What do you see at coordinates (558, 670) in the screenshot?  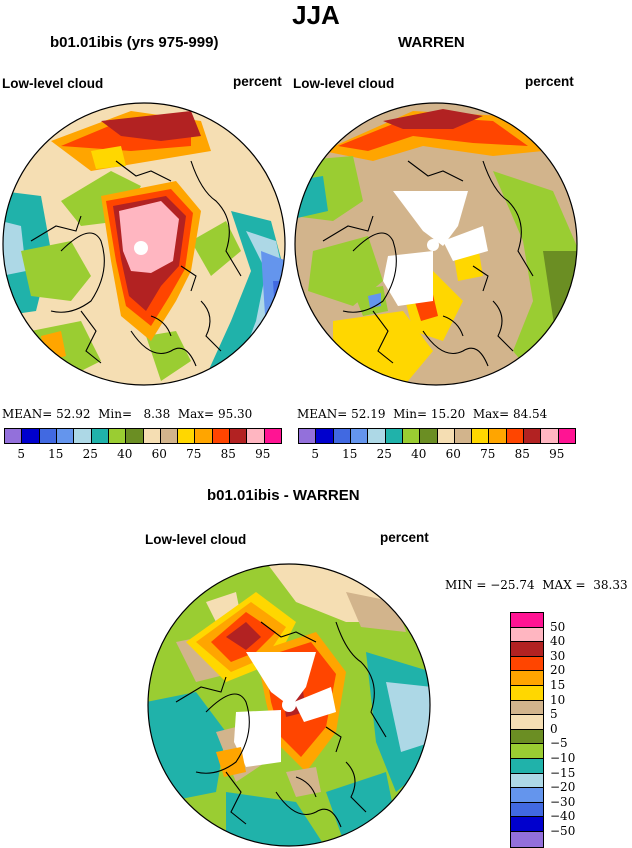 I see `colorbar-tick-label: 20` at bounding box center [558, 670].